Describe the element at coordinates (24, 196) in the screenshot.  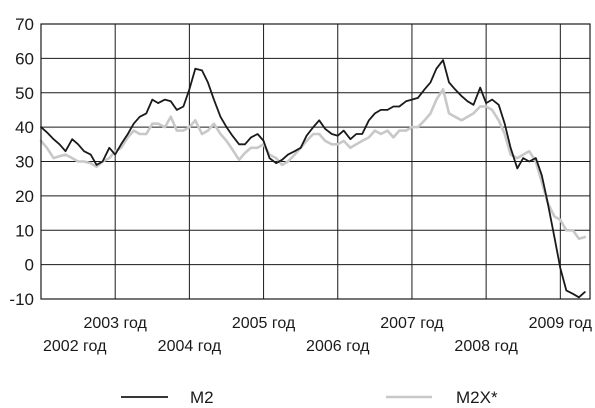
I see `y-tick-label: 20` at that location.